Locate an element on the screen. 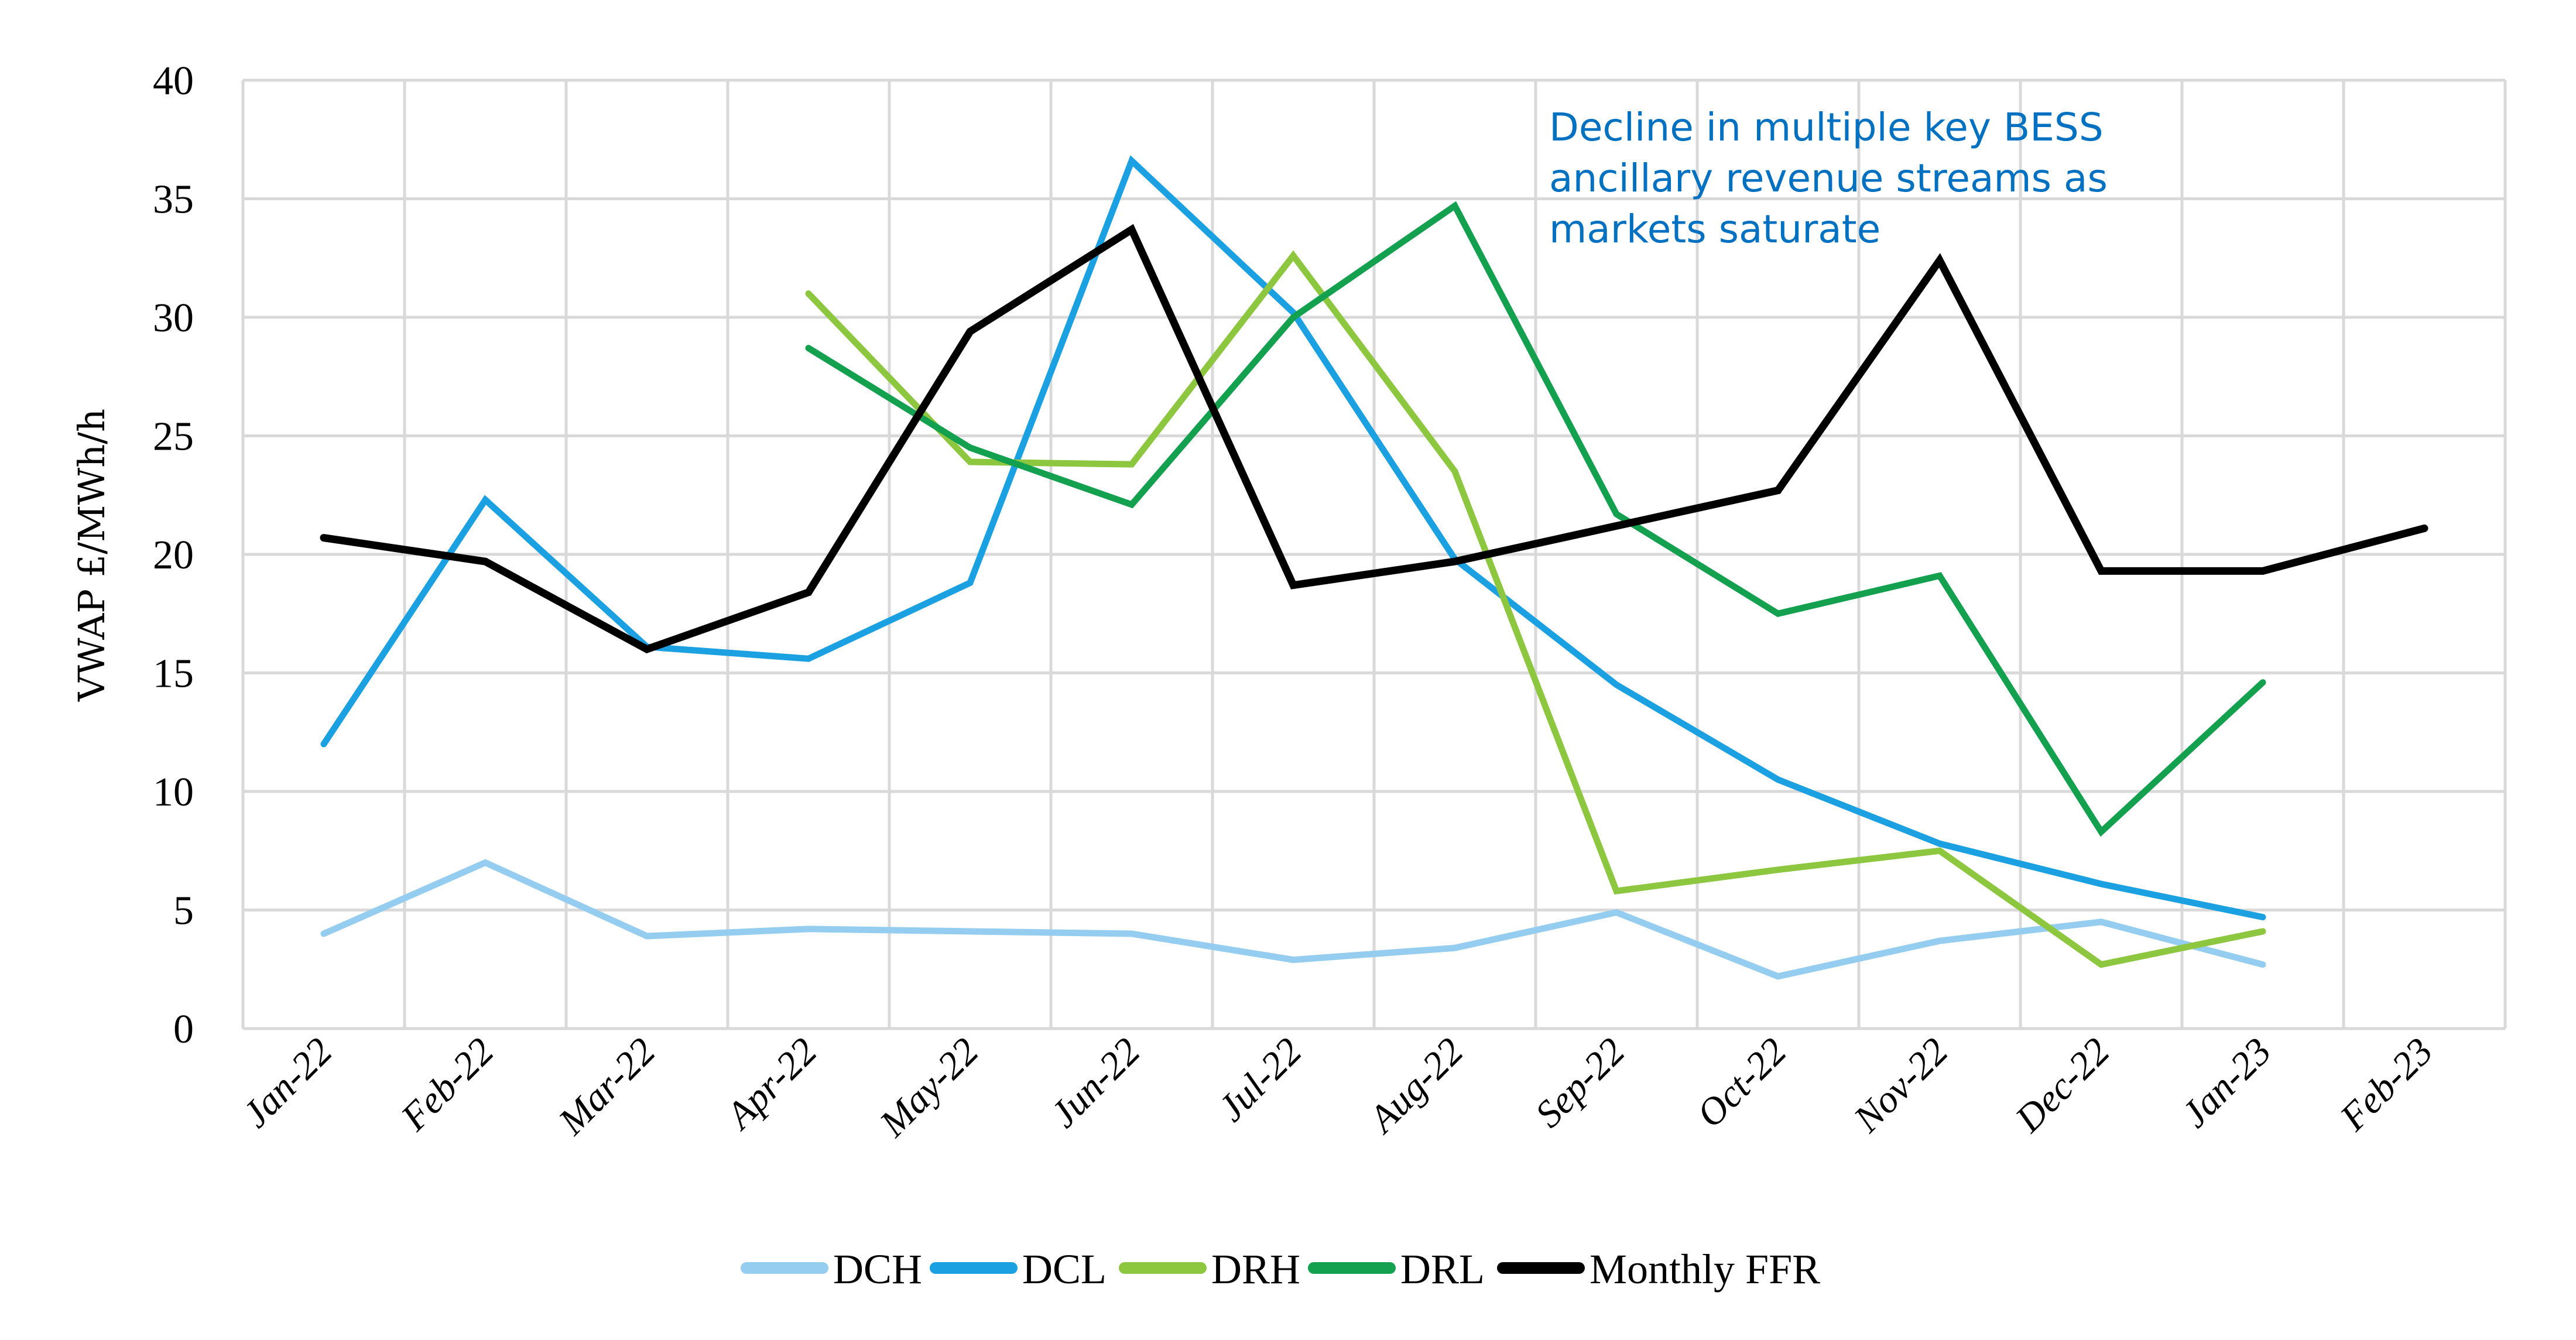  x-tick-label: Apr-22 is located at coordinates (771, 1084).